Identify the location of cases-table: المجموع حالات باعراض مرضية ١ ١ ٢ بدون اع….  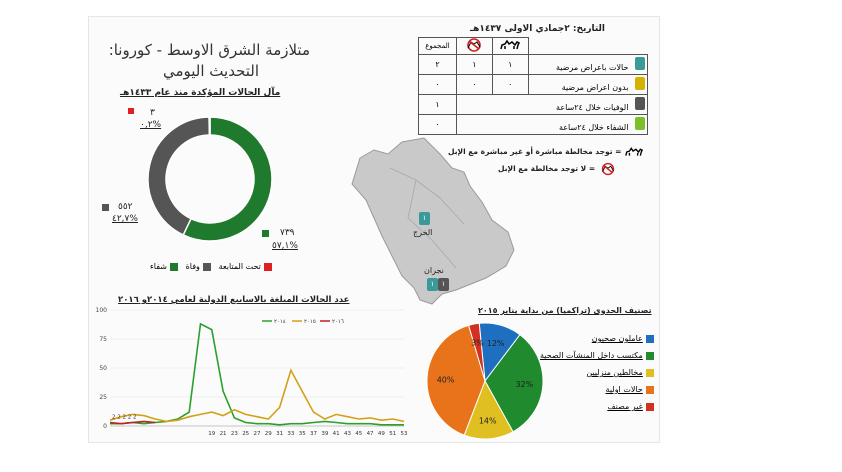
(533, 86).